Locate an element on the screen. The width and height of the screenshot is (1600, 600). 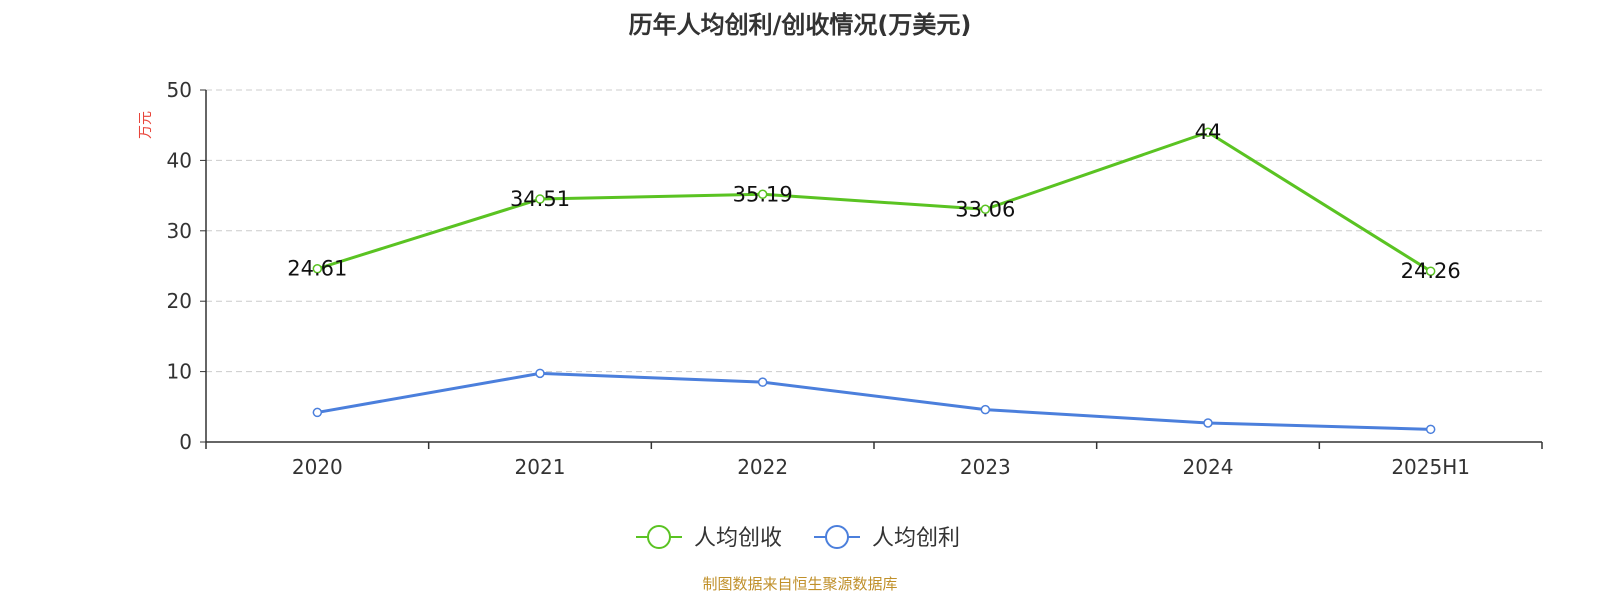
y-tick-label: 0 is located at coordinates (185, 442).